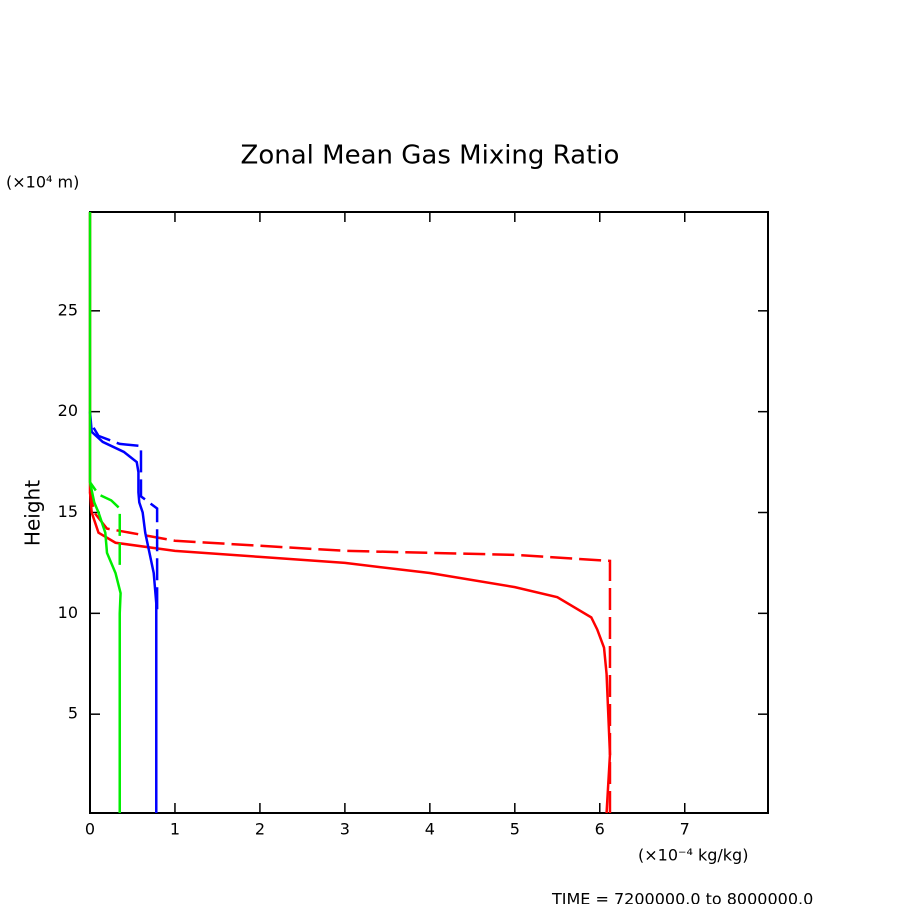 The image size is (904, 904). I want to click on y-axis-label: Height, so click(33, 513).